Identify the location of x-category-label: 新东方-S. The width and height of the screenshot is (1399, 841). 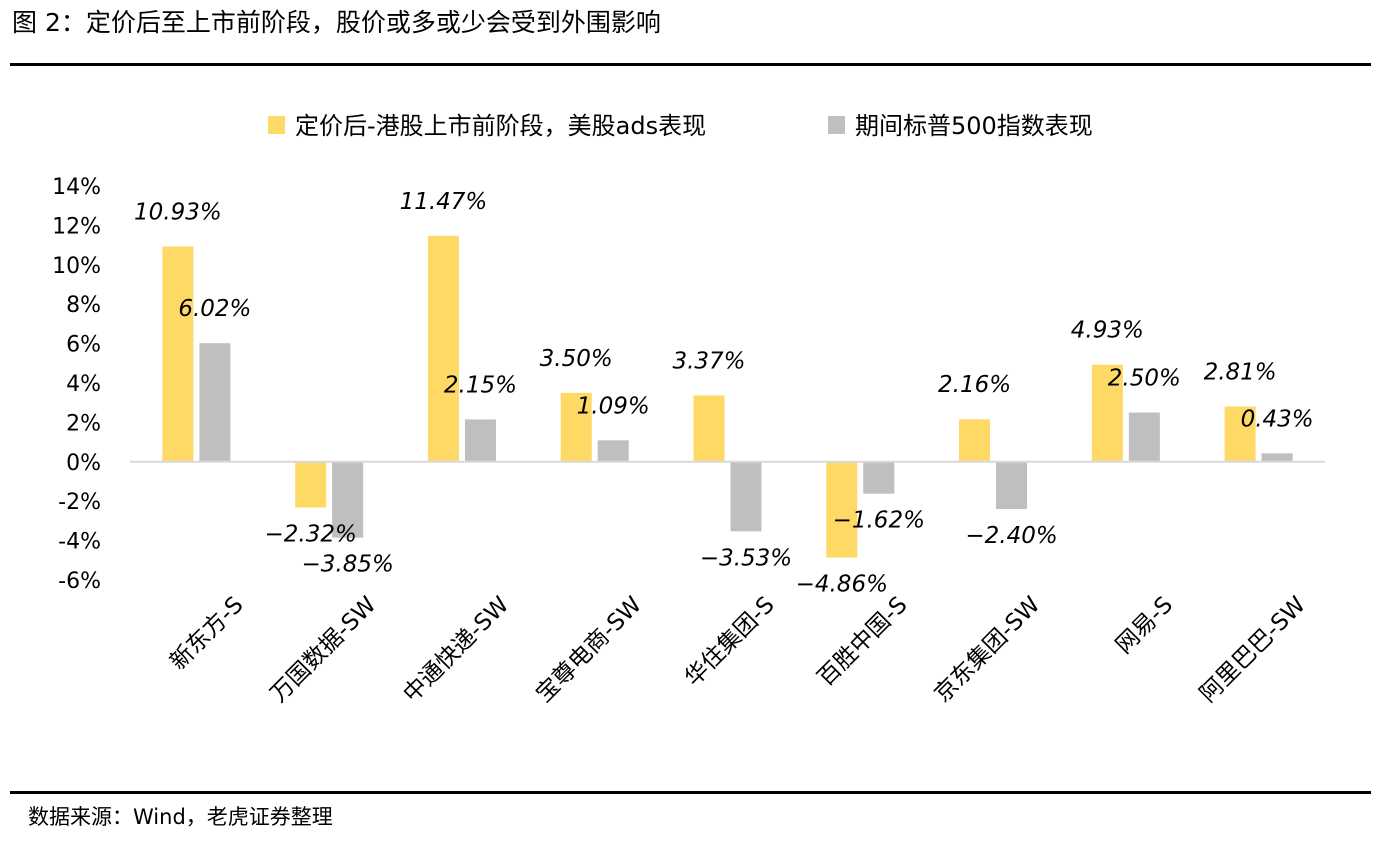
(206, 633).